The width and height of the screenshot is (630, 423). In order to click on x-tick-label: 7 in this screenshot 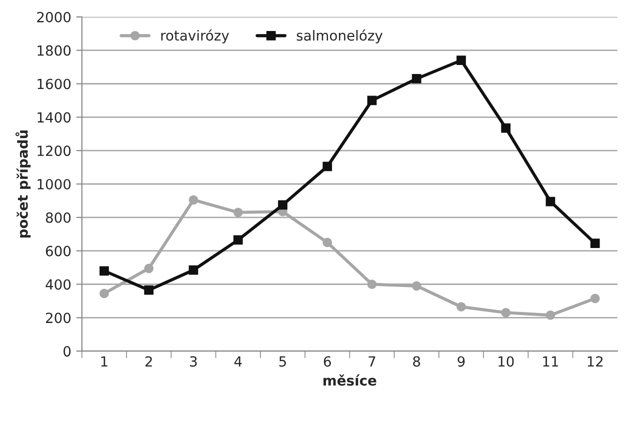, I will do `click(372, 361)`.